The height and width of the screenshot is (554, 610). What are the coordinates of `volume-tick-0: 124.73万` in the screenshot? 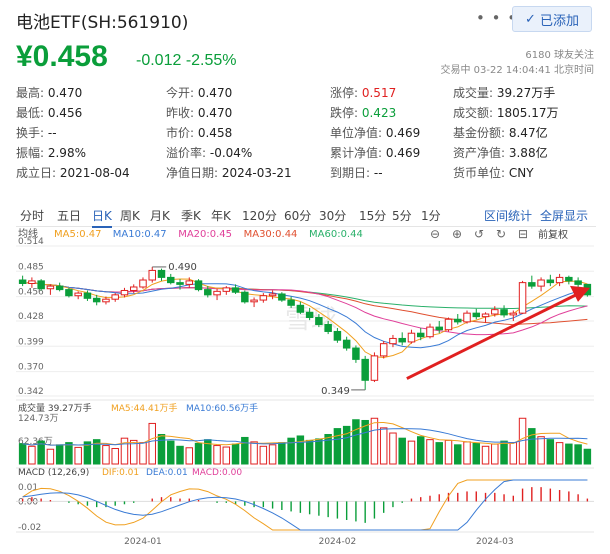 It's located at (38, 419).